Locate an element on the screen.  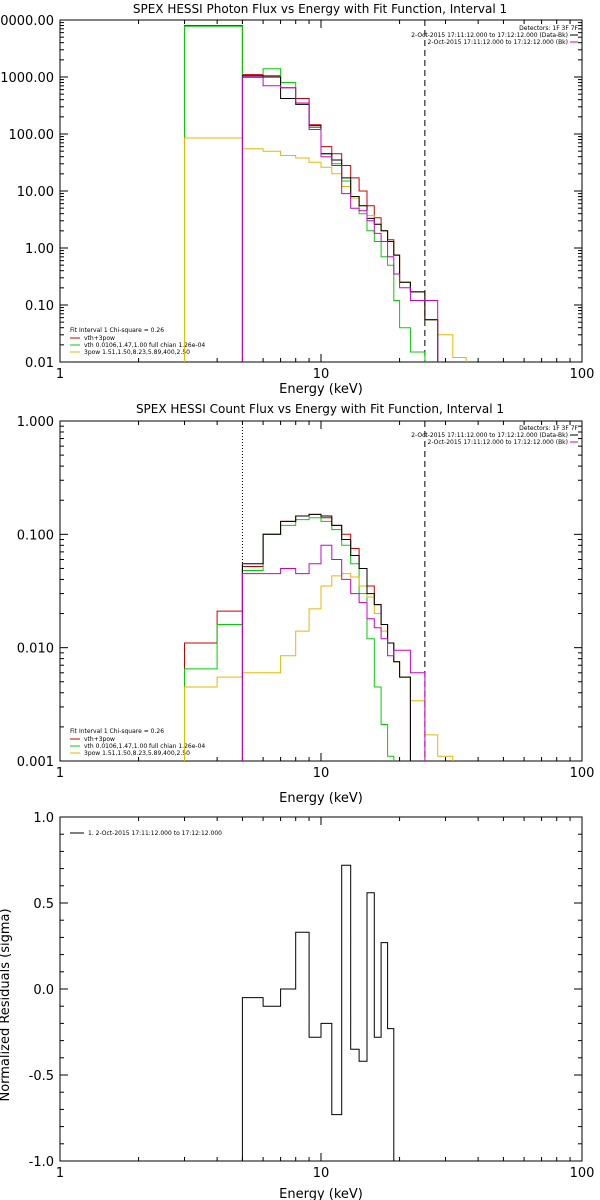
count-series-3pow is located at coordinates (319, 667).